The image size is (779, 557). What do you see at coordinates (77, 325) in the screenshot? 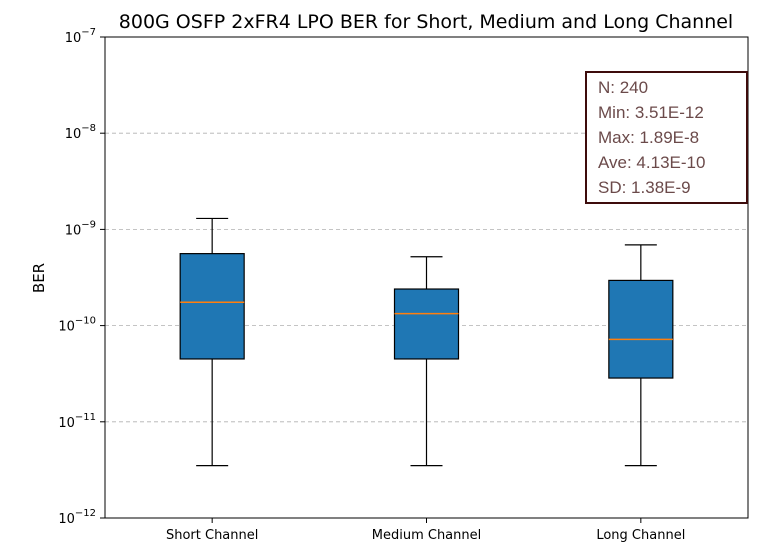
I see `y-tick-label: 10⁻¹⁰` at bounding box center [77, 325].